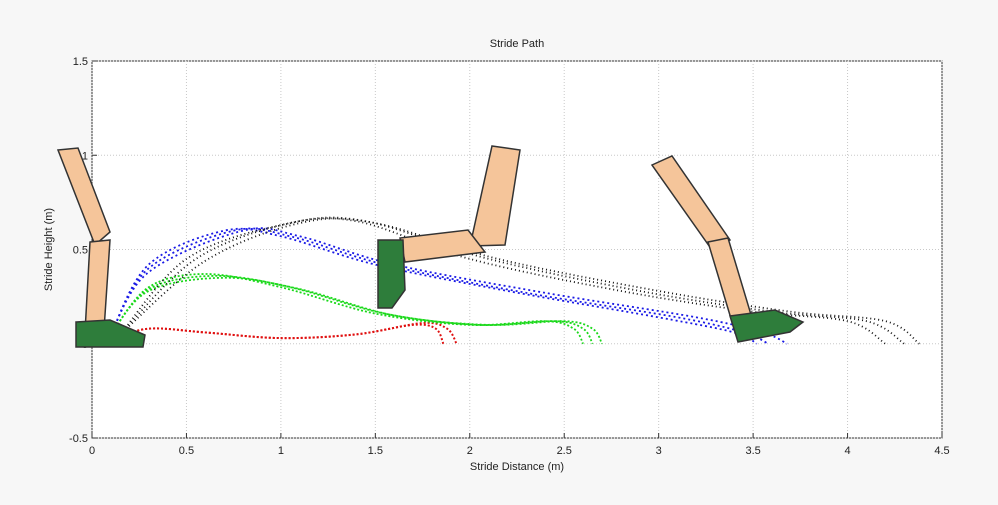 The image size is (998, 505). What do you see at coordinates (517, 467) in the screenshot?
I see `x-axis-title: Stride Distance (m)` at bounding box center [517, 467].